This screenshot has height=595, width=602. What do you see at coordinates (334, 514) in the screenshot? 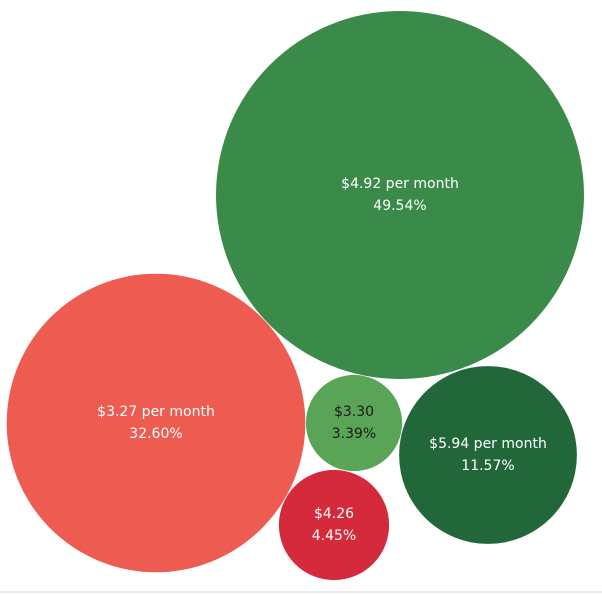
I see `bubble-price-label: $4.26` at bounding box center [334, 514].